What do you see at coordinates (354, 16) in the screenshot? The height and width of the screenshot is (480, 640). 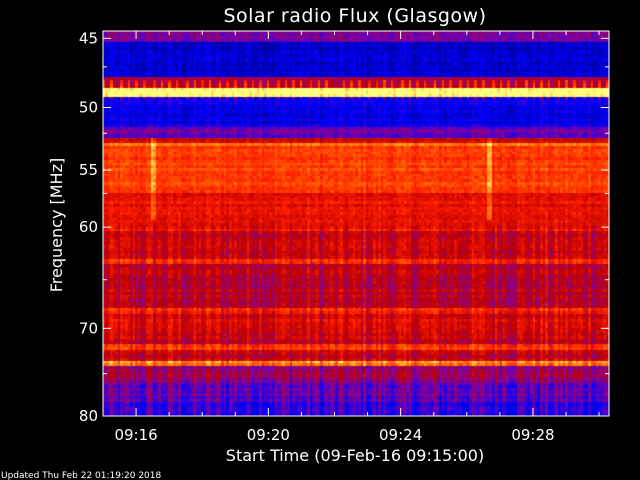 I see `chart-title: Solar radio Flux (Glasgow)` at bounding box center [354, 16].